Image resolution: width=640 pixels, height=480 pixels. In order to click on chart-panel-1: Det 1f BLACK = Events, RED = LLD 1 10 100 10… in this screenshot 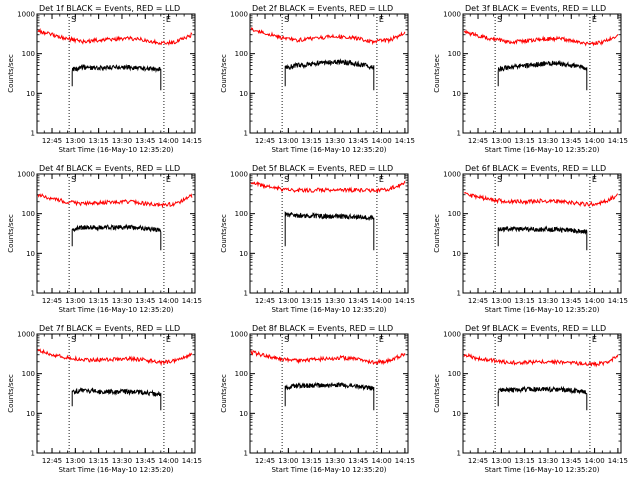, I will do `click(104, 79)`.